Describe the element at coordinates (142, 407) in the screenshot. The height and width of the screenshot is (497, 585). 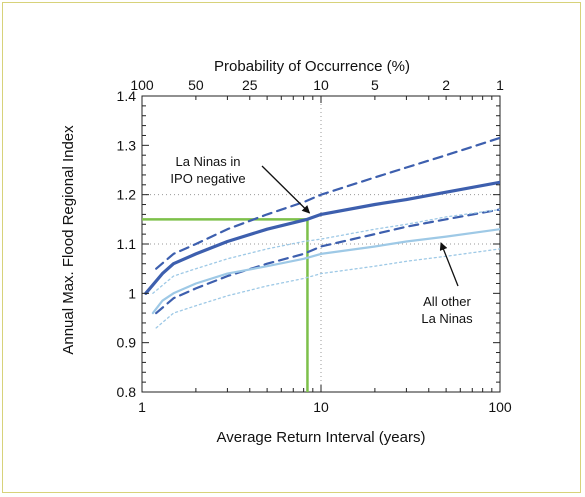
I see `x-tick-label: 1` at that location.